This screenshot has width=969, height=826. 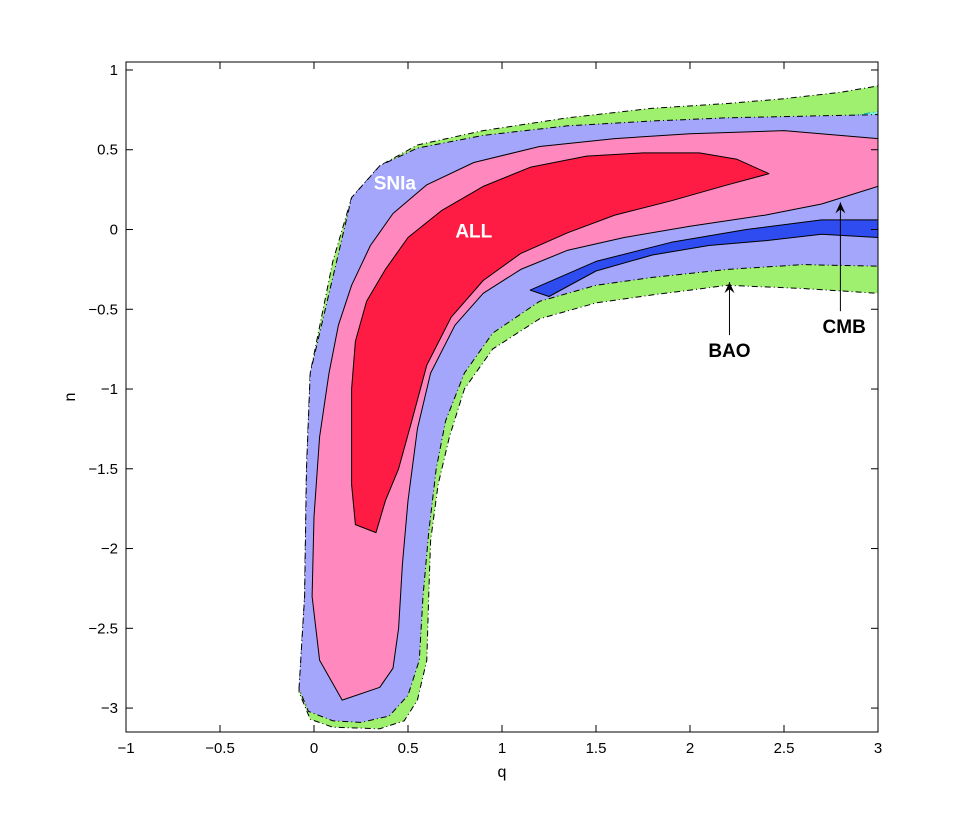 What do you see at coordinates (690, 748) in the screenshot?
I see `x-tick-label: 2` at bounding box center [690, 748].